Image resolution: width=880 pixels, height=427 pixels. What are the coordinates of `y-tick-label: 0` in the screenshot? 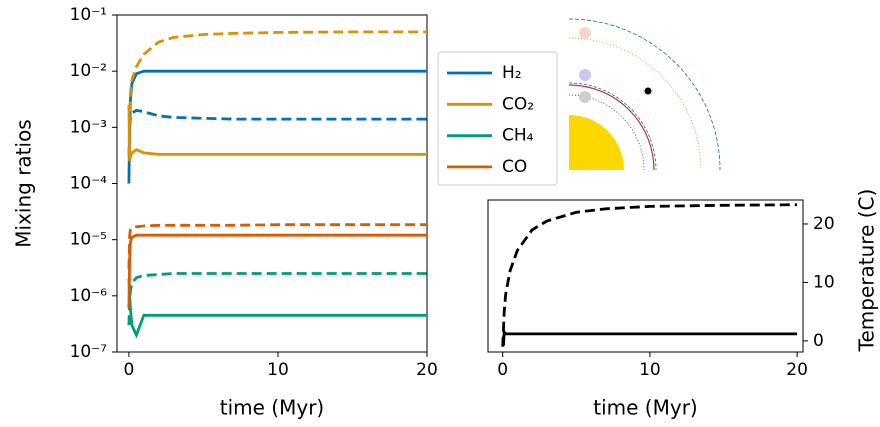 It's located at (818, 341).